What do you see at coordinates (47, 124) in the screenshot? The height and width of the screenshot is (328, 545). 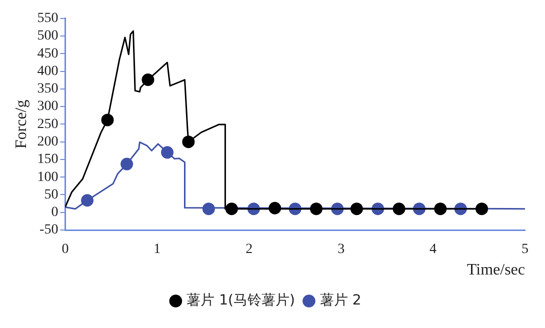 I see `y-tick-label: 250` at bounding box center [47, 124].